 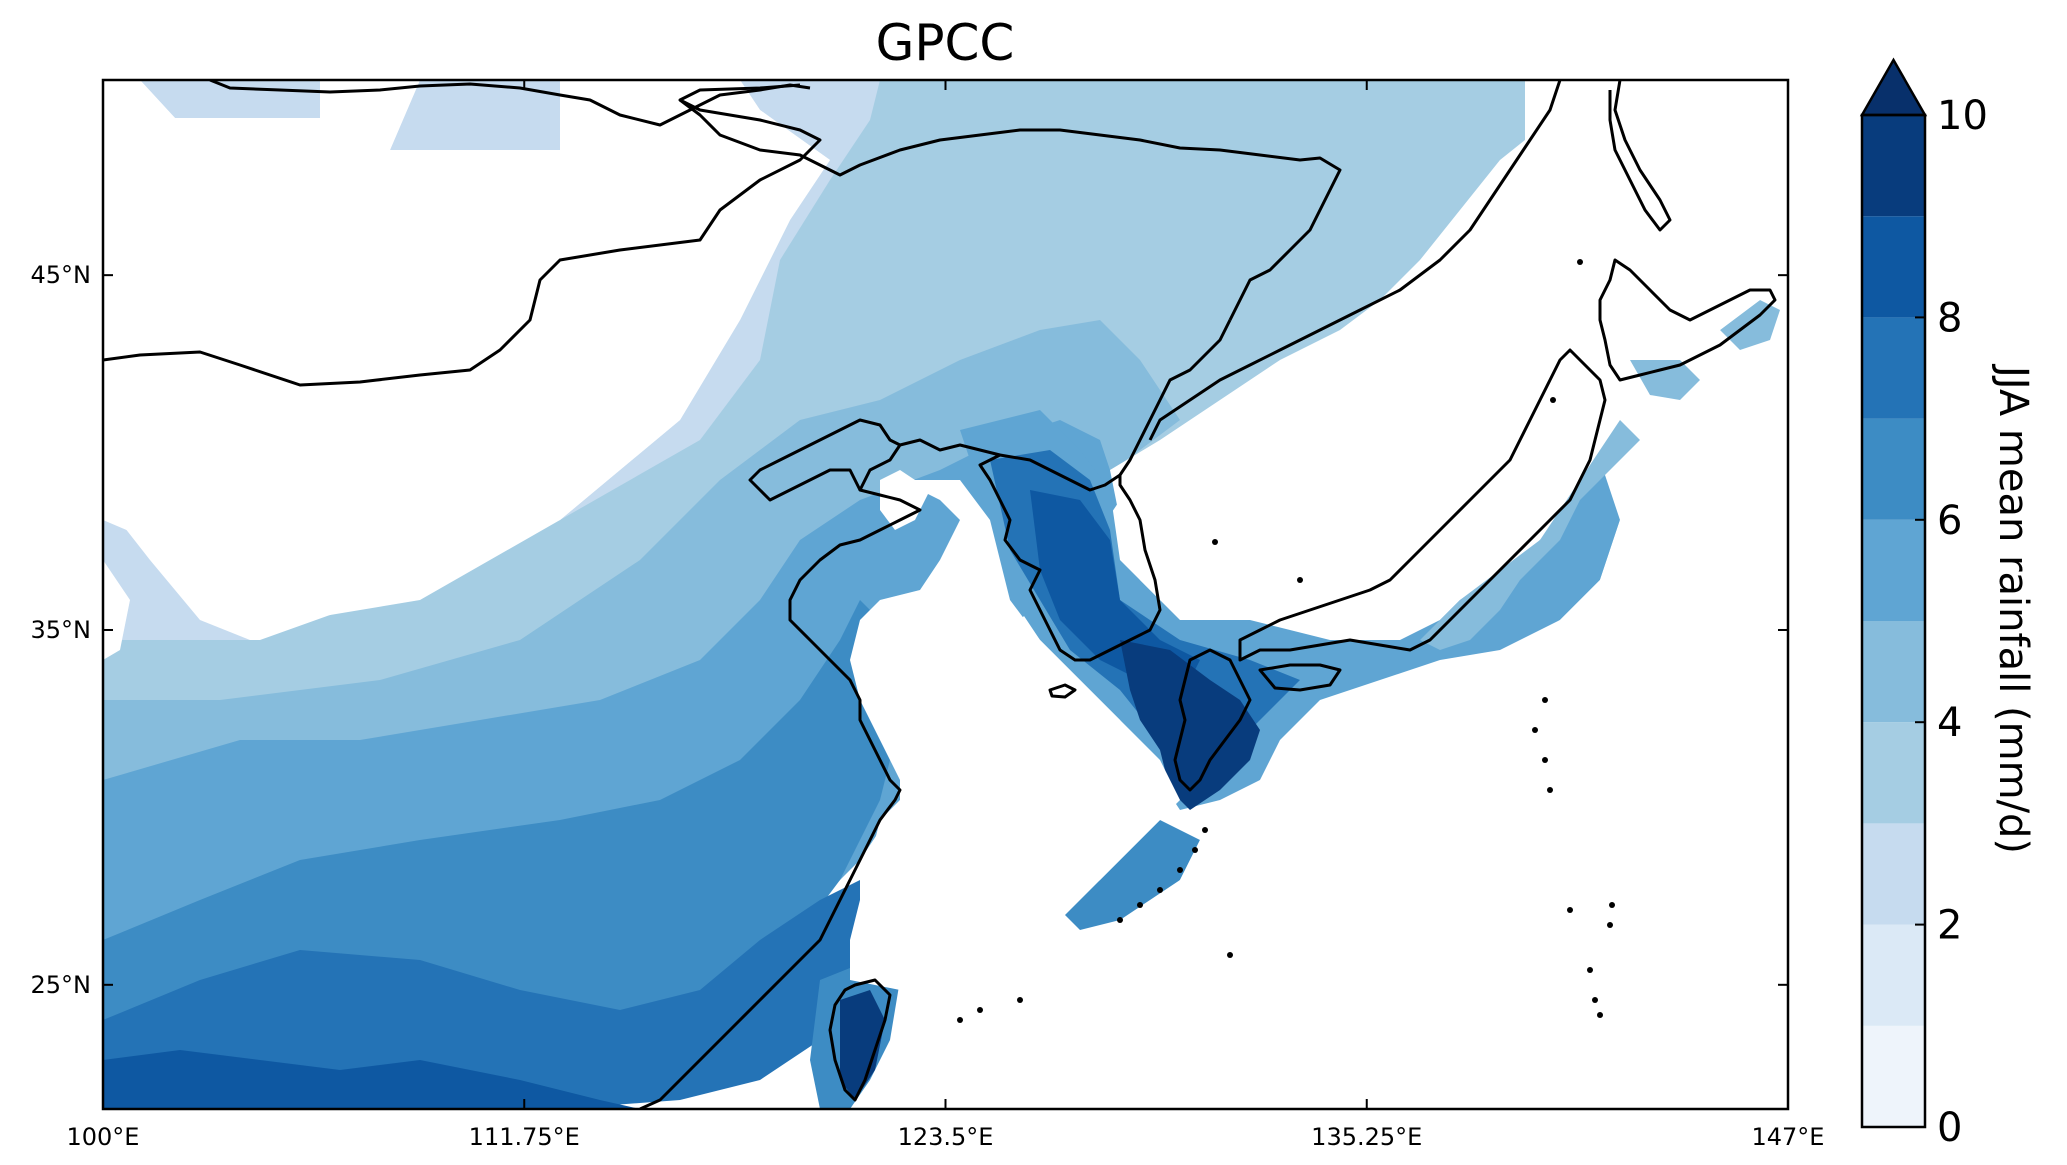 I want to click on china-mongolia-border, so click(x=462, y=235).